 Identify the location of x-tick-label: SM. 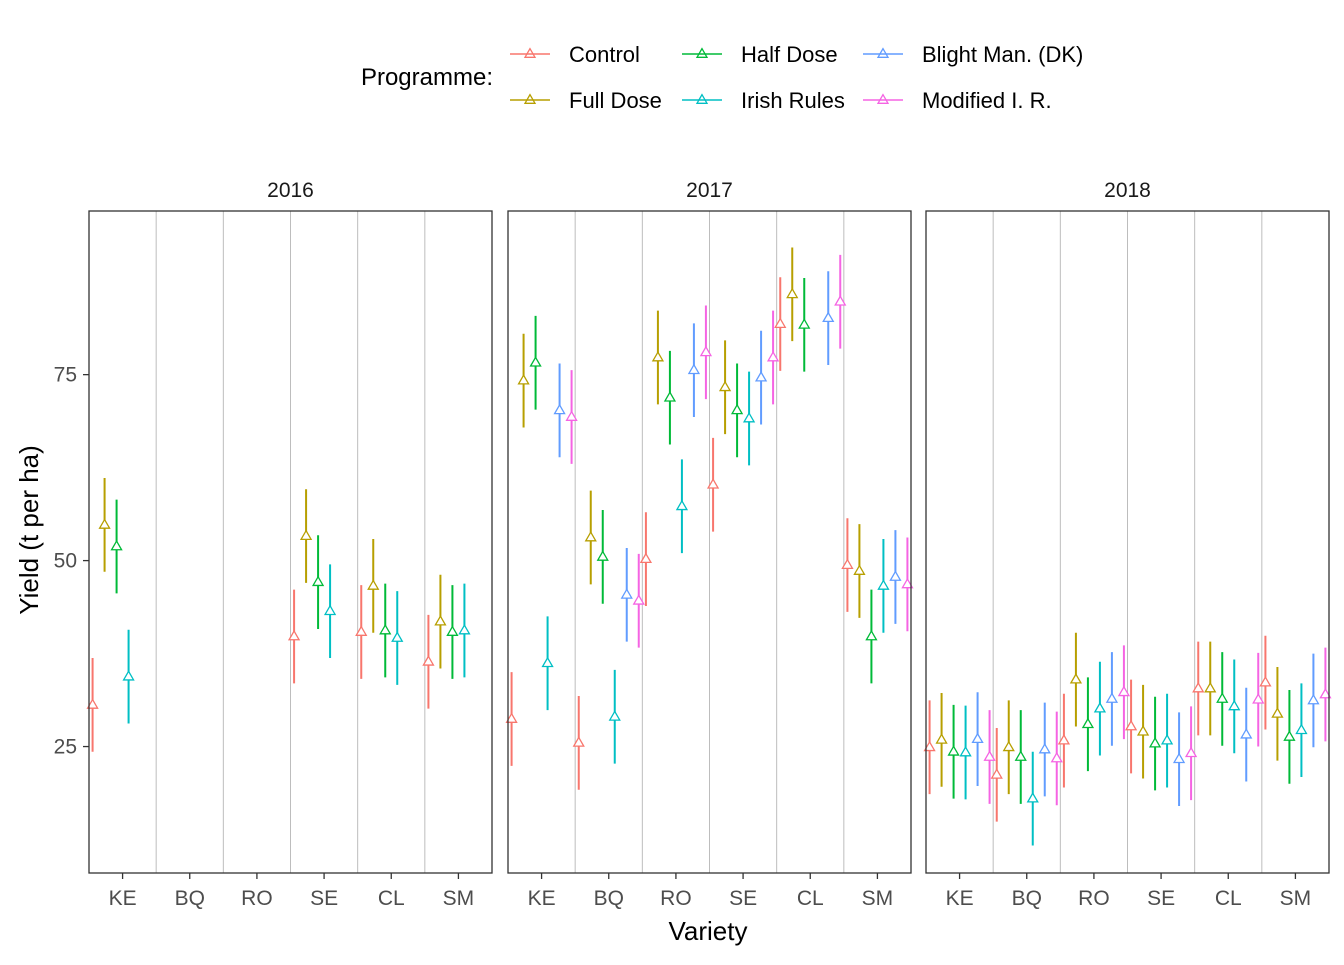
(459, 898).